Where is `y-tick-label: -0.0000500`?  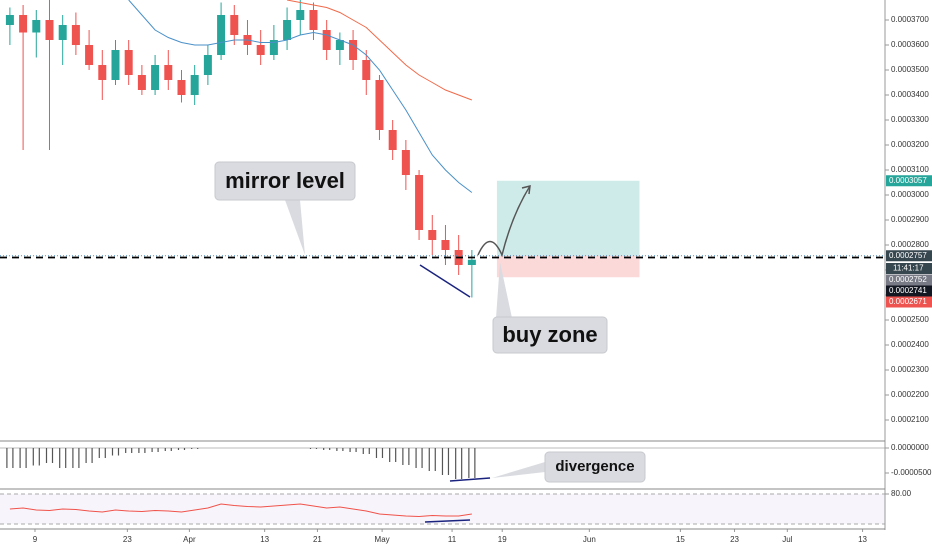 y-tick-label: -0.0000500 is located at coordinates (911, 472).